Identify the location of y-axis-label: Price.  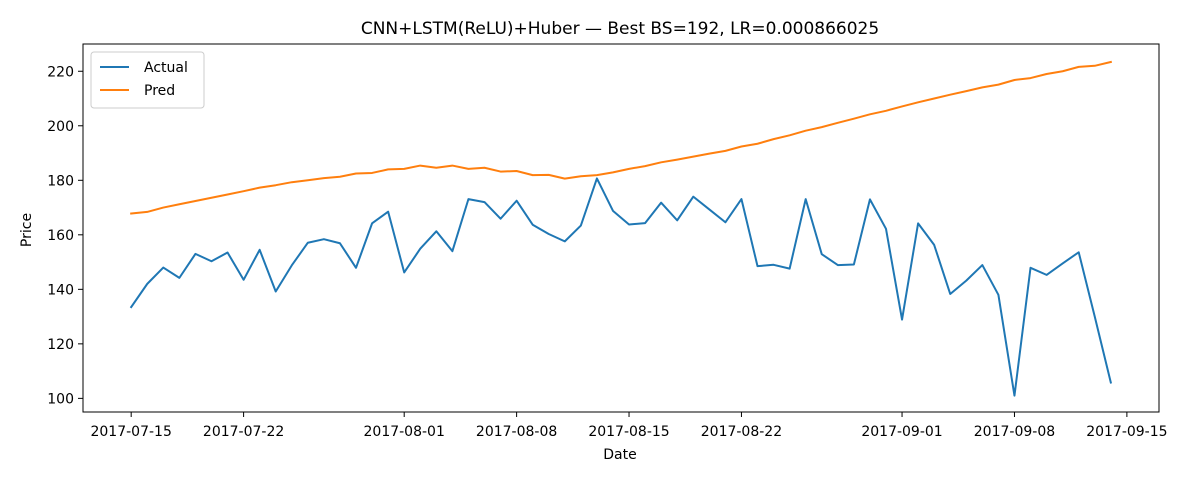
(27, 230).